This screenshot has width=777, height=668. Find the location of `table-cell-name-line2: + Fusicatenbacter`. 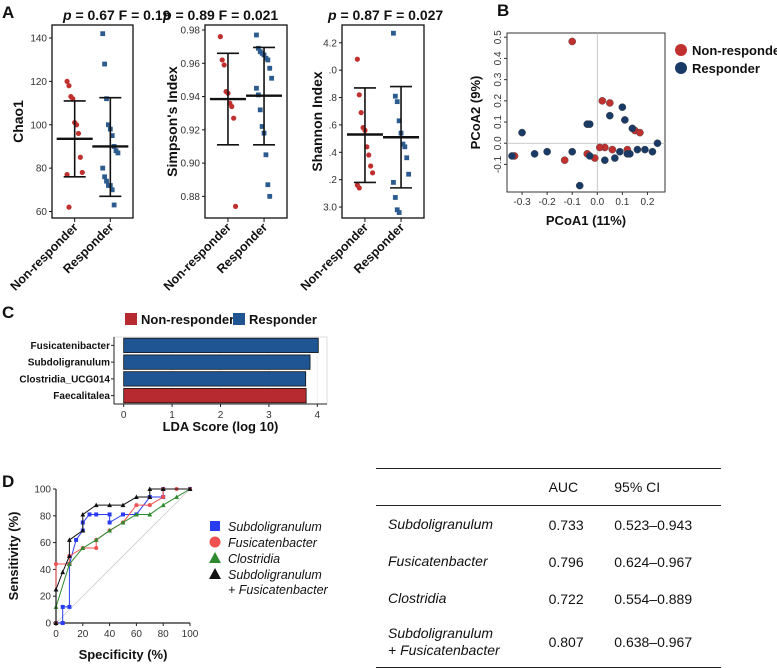

table-cell-name-line2: + Fusicatenbacter is located at coordinates (444, 650).